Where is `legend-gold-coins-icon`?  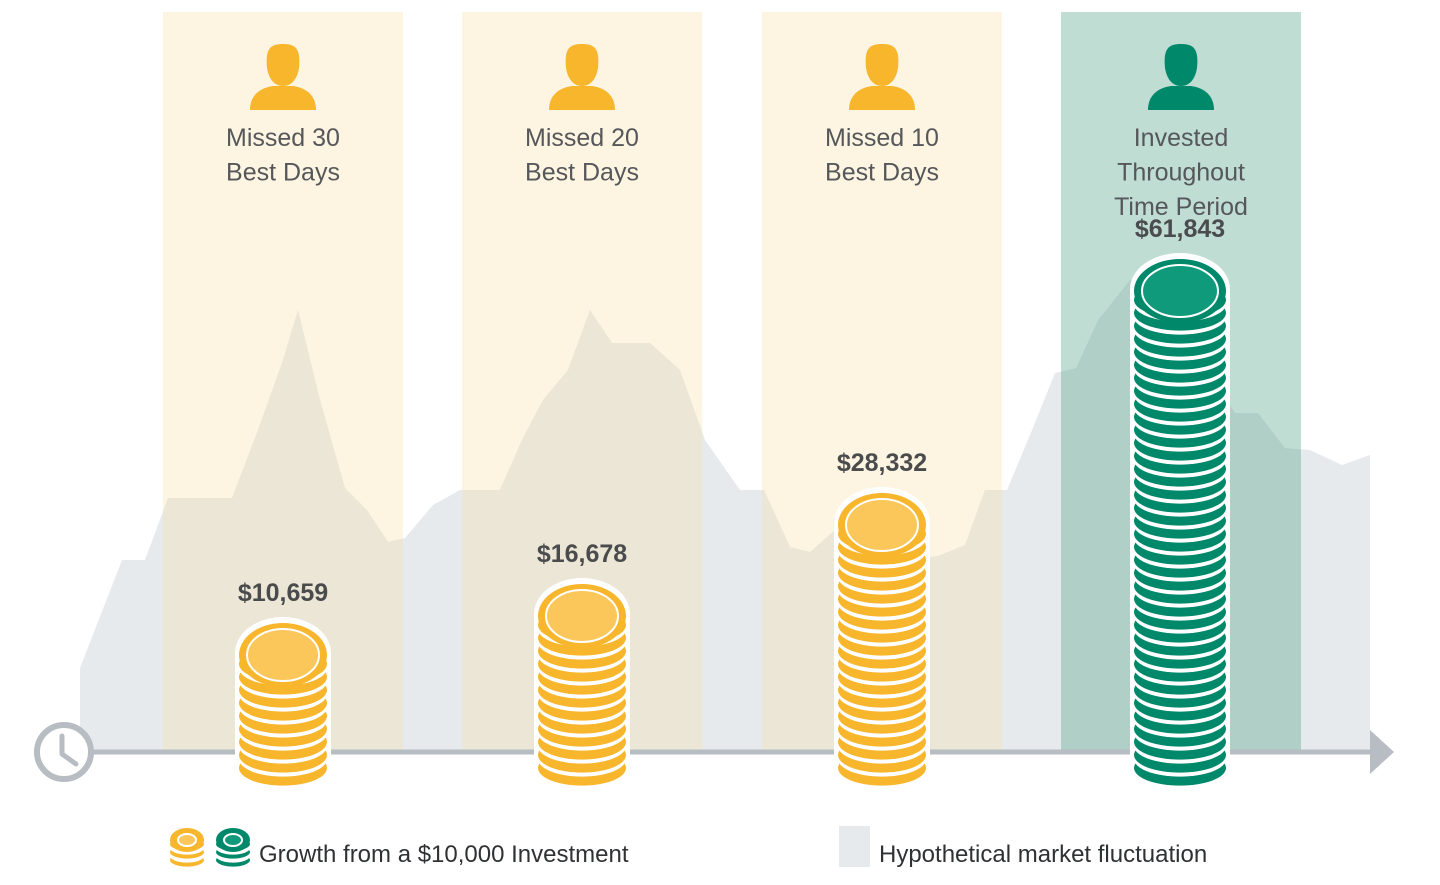
legend-gold-coins-icon is located at coordinates (187, 847).